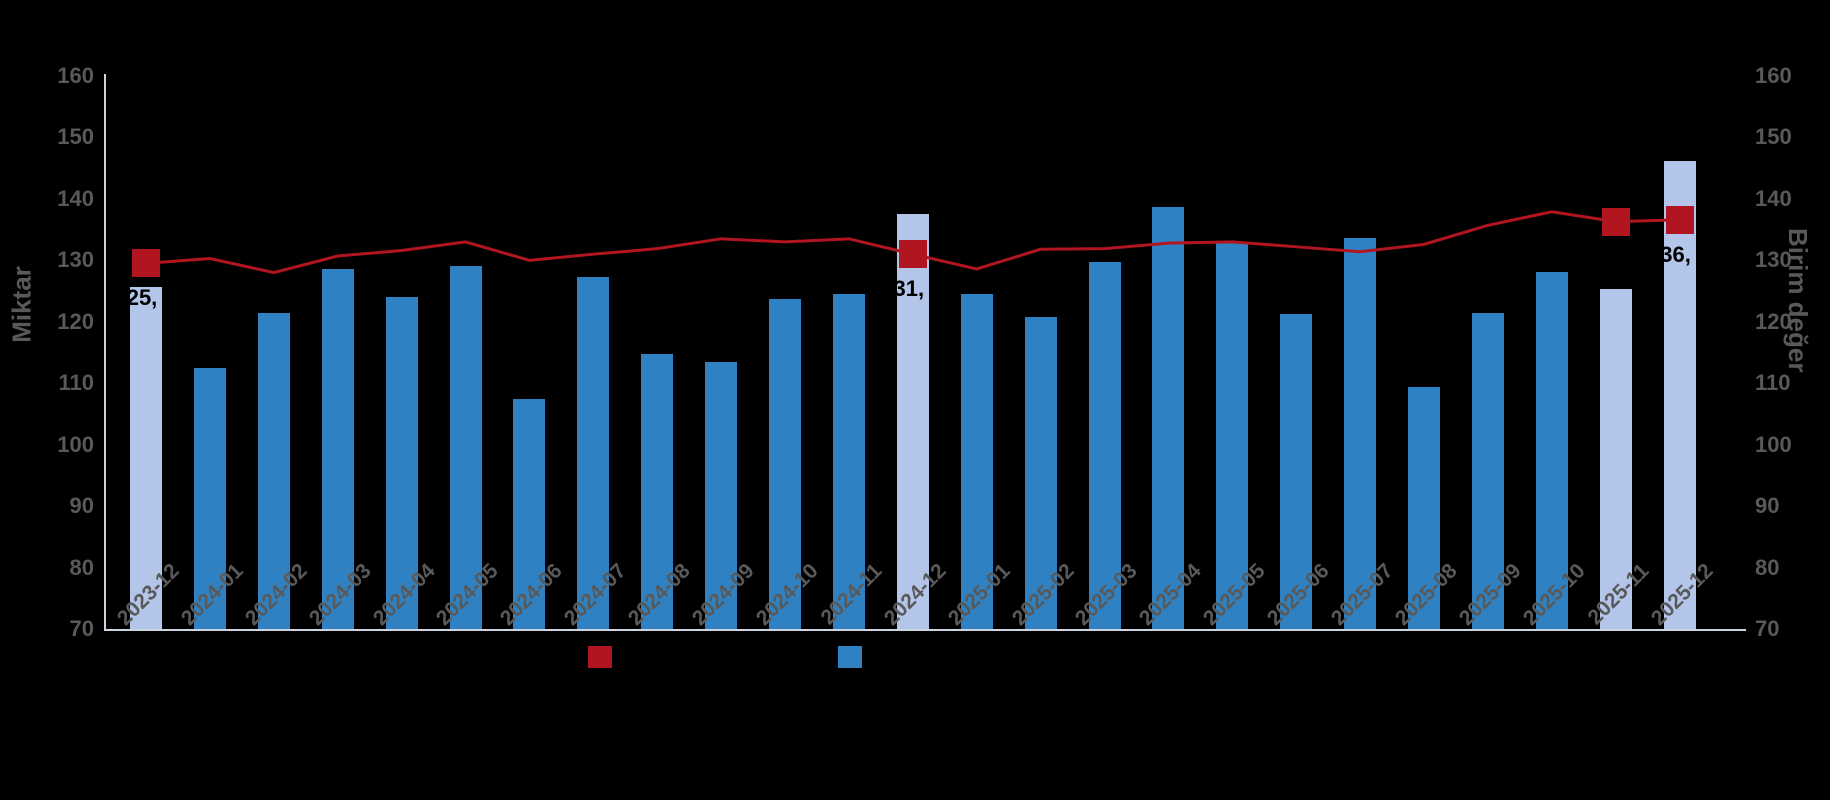  Describe the element at coordinates (909, 289) in the screenshot. I see `data-label-2024-12: 31,` at that location.